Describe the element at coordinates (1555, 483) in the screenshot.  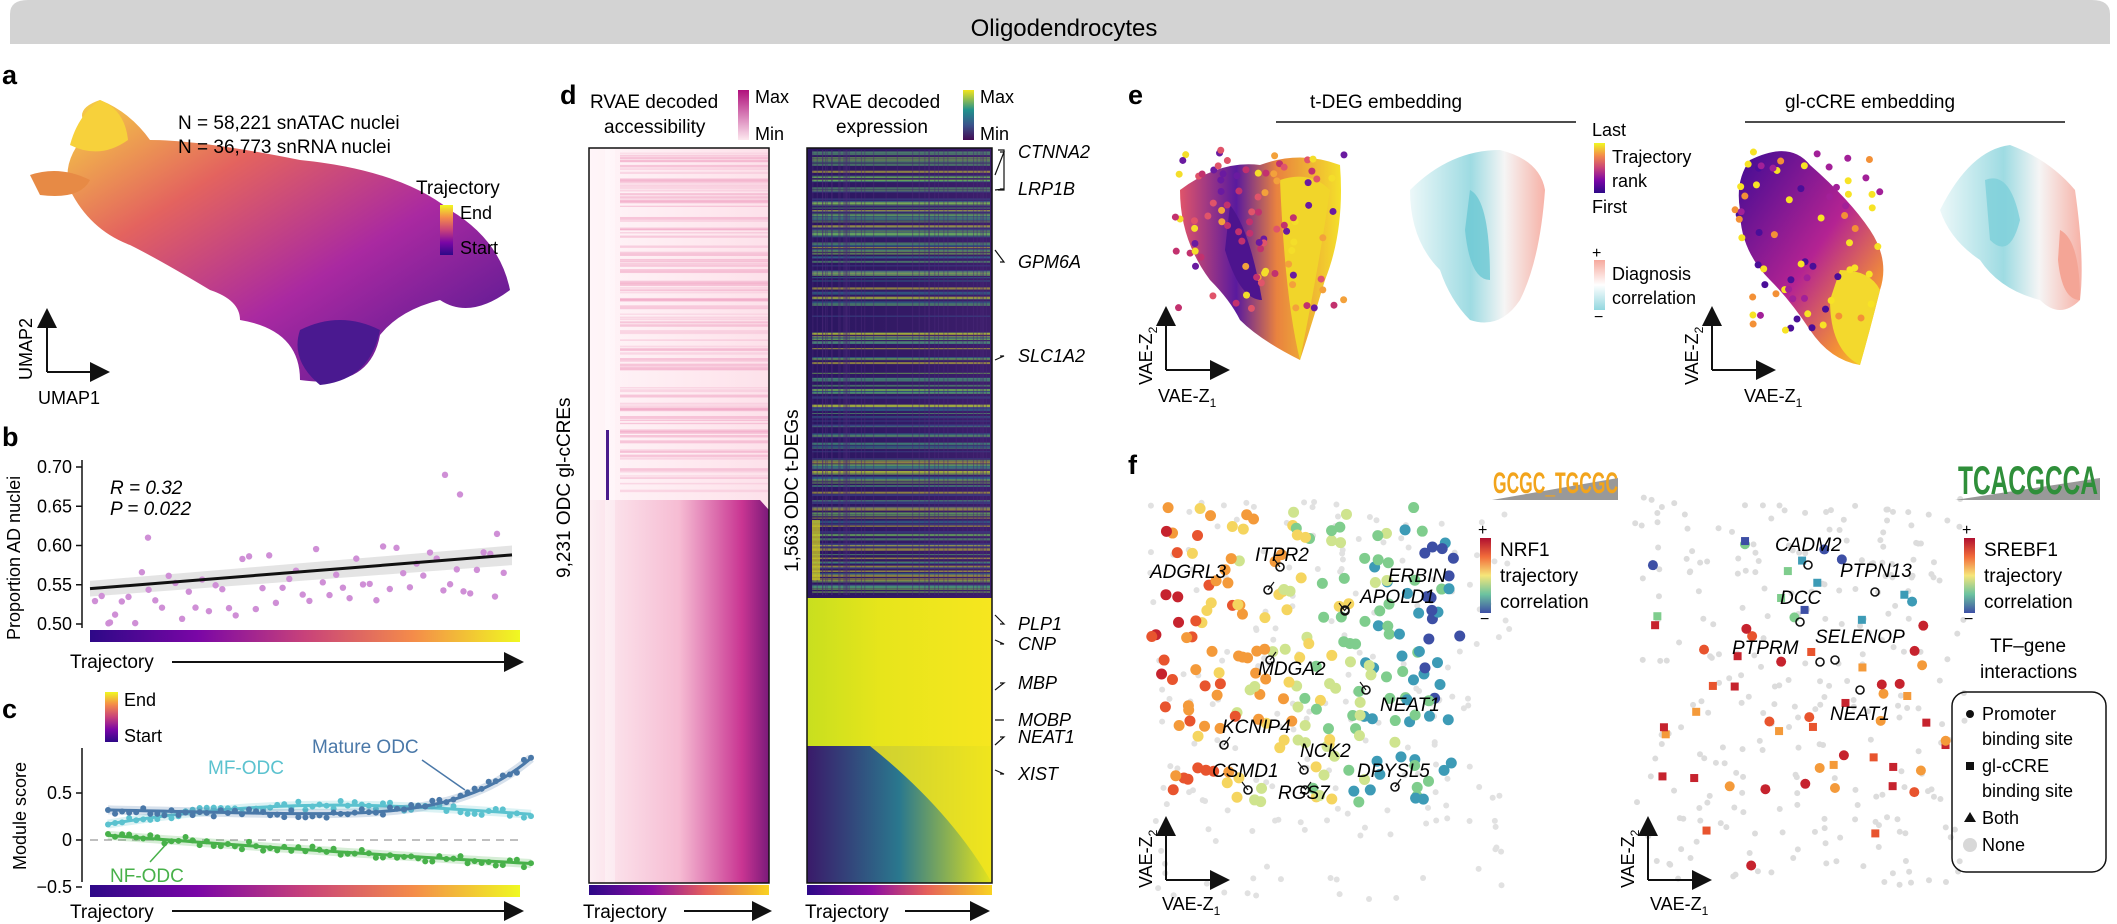
I see `nrf1-motif-logo: GCGC_TGCGC` at that location.